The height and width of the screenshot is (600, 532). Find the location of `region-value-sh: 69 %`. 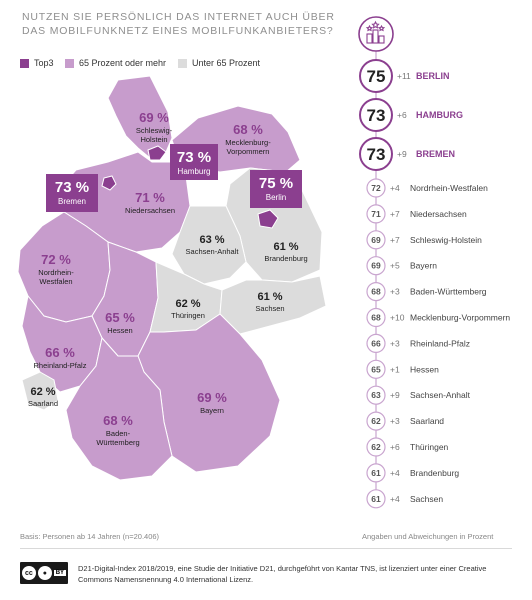

region-value-sh: 69 % is located at coordinates (154, 117).